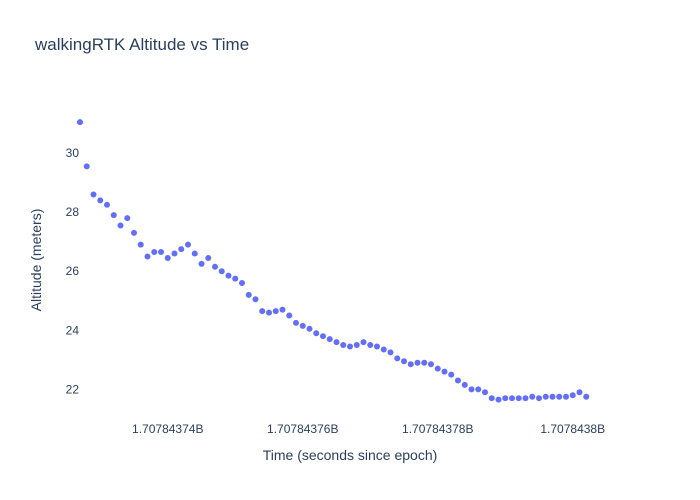 Image resolution: width=700 pixels, height=500 pixels. Describe the element at coordinates (73, 389) in the screenshot. I see `y-tick-label: 22` at that location.